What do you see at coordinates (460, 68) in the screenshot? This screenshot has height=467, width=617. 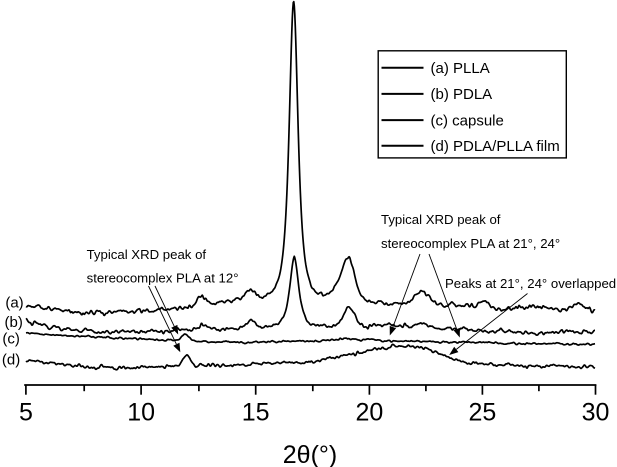 I see `svg-text: (a) PLLA` at bounding box center [460, 68].